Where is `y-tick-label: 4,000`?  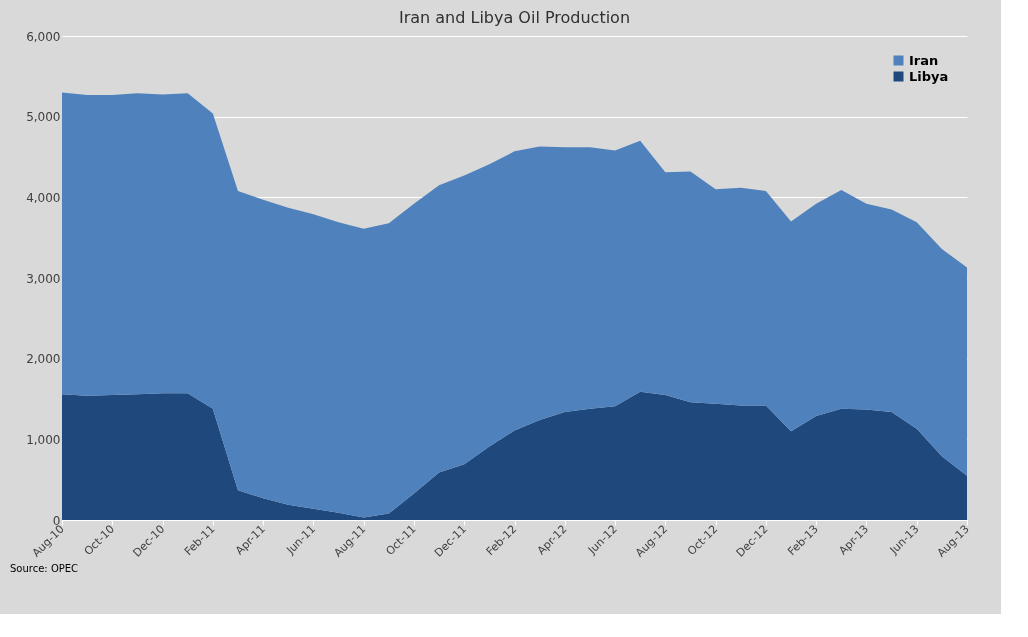
y-tick-label: 4,000 is located at coordinates (43, 197).